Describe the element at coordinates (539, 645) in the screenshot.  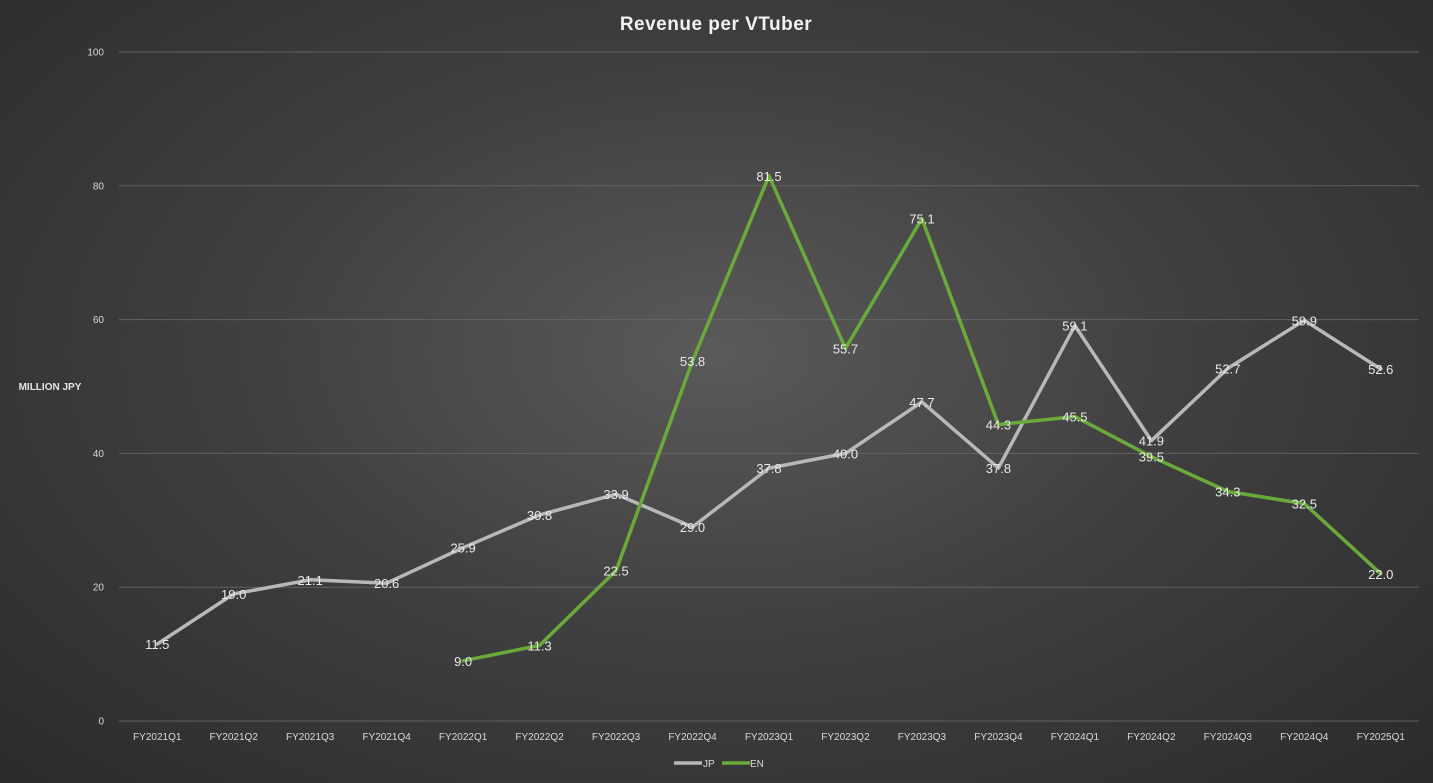
I see `data-label-en: 11.3` at that location.